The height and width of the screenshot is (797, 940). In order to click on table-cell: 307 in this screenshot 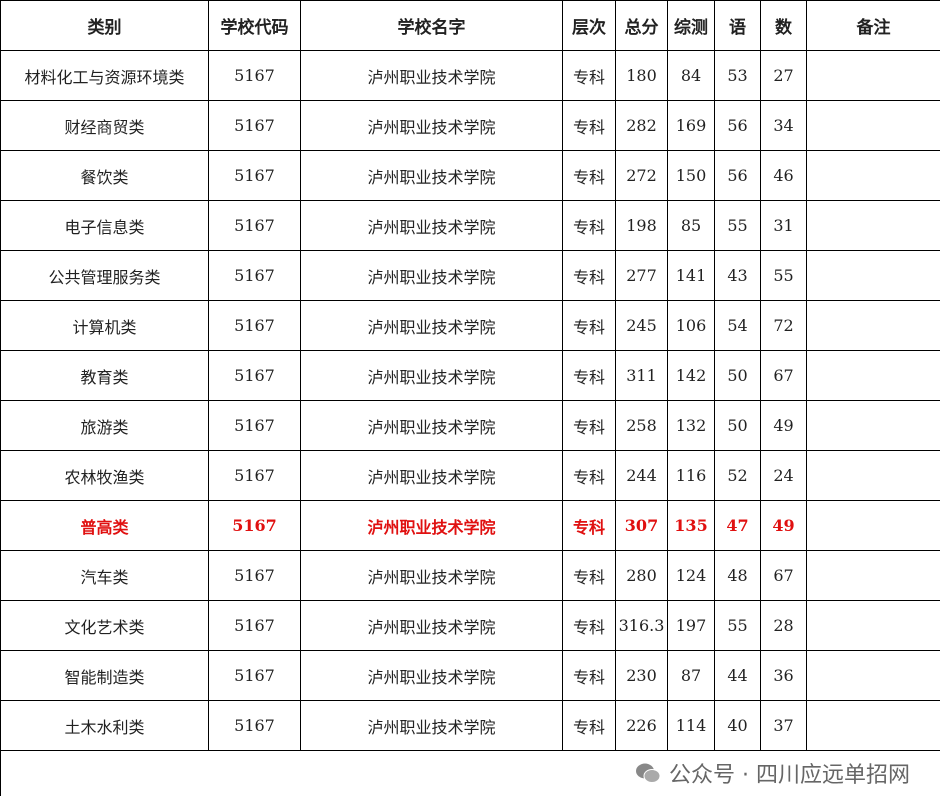, I will do `click(641, 525)`.